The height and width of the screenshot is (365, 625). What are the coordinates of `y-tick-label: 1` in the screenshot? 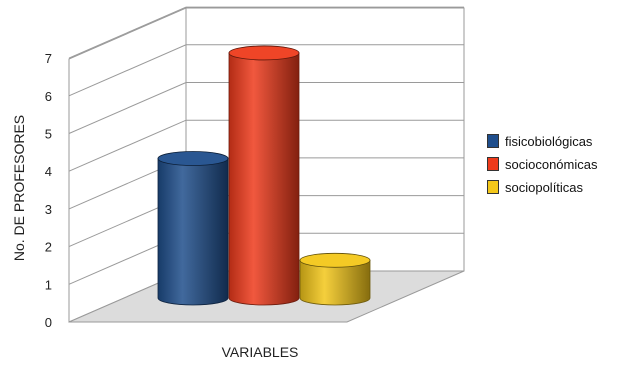 It's located at (48, 284).